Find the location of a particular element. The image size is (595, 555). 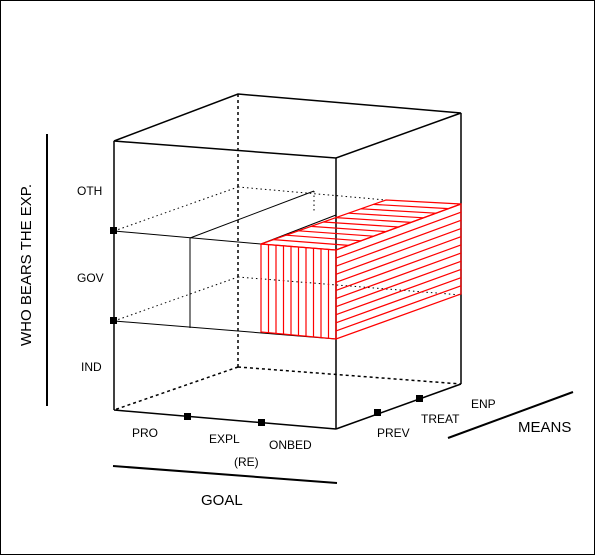

means-axis-rule is located at coordinates (510, 415).